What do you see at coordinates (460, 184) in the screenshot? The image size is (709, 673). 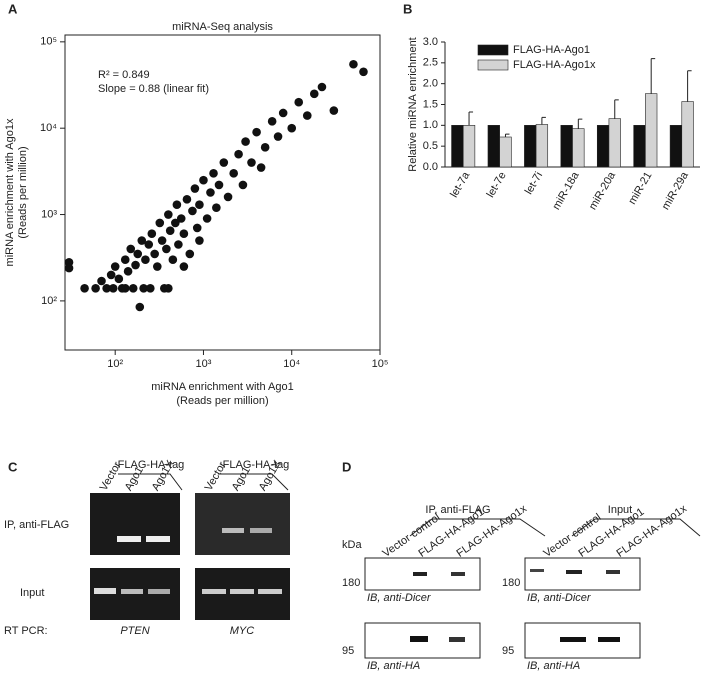 I see `x-tick-label: let-7a` at bounding box center [460, 184].